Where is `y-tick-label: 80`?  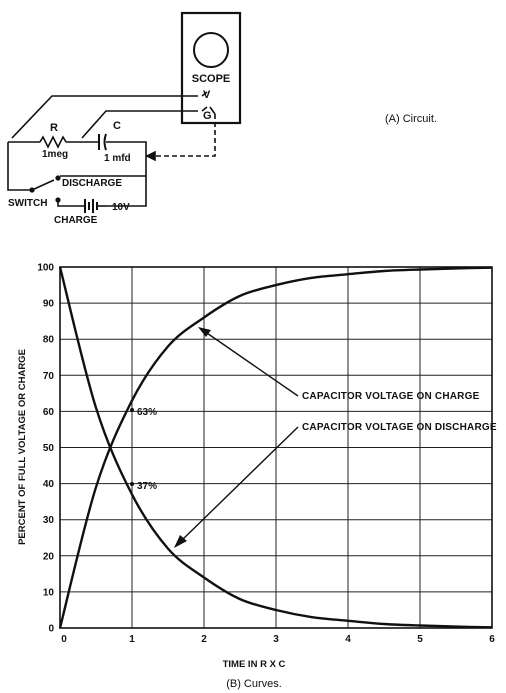
y-tick-label: 80 is located at coordinates (49, 340).